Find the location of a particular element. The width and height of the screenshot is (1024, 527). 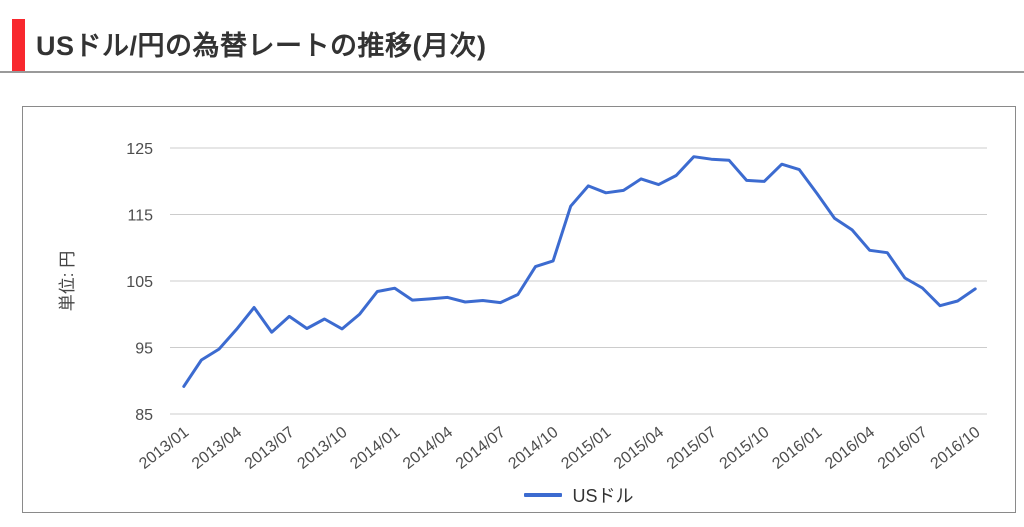

x-tick-label: 2015/01 is located at coordinates (586, 448).